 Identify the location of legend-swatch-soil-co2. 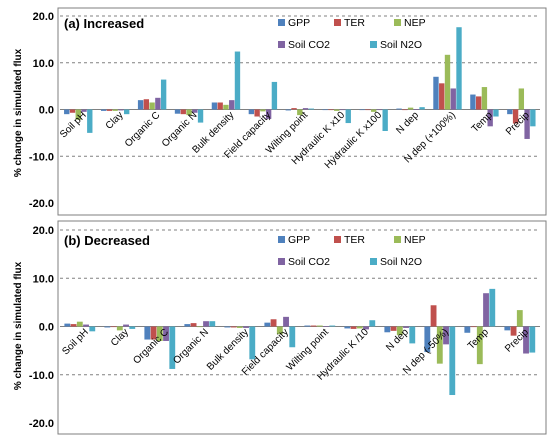
(281, 261).